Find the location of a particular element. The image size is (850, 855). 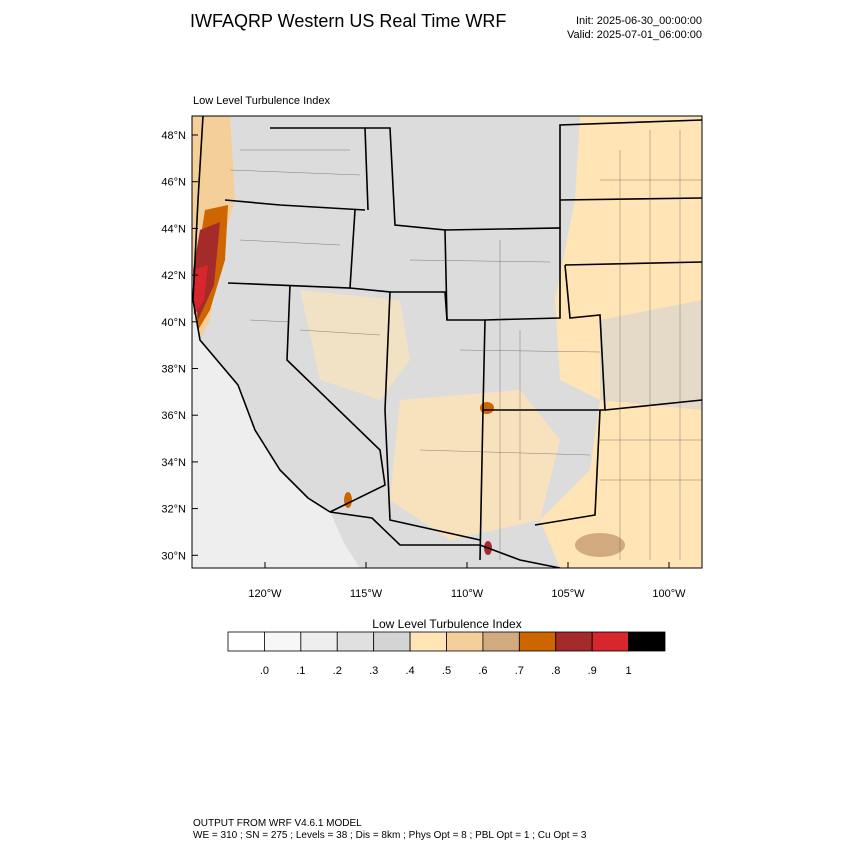

colorbar-label: .3 is located at coordinates (373, 671).